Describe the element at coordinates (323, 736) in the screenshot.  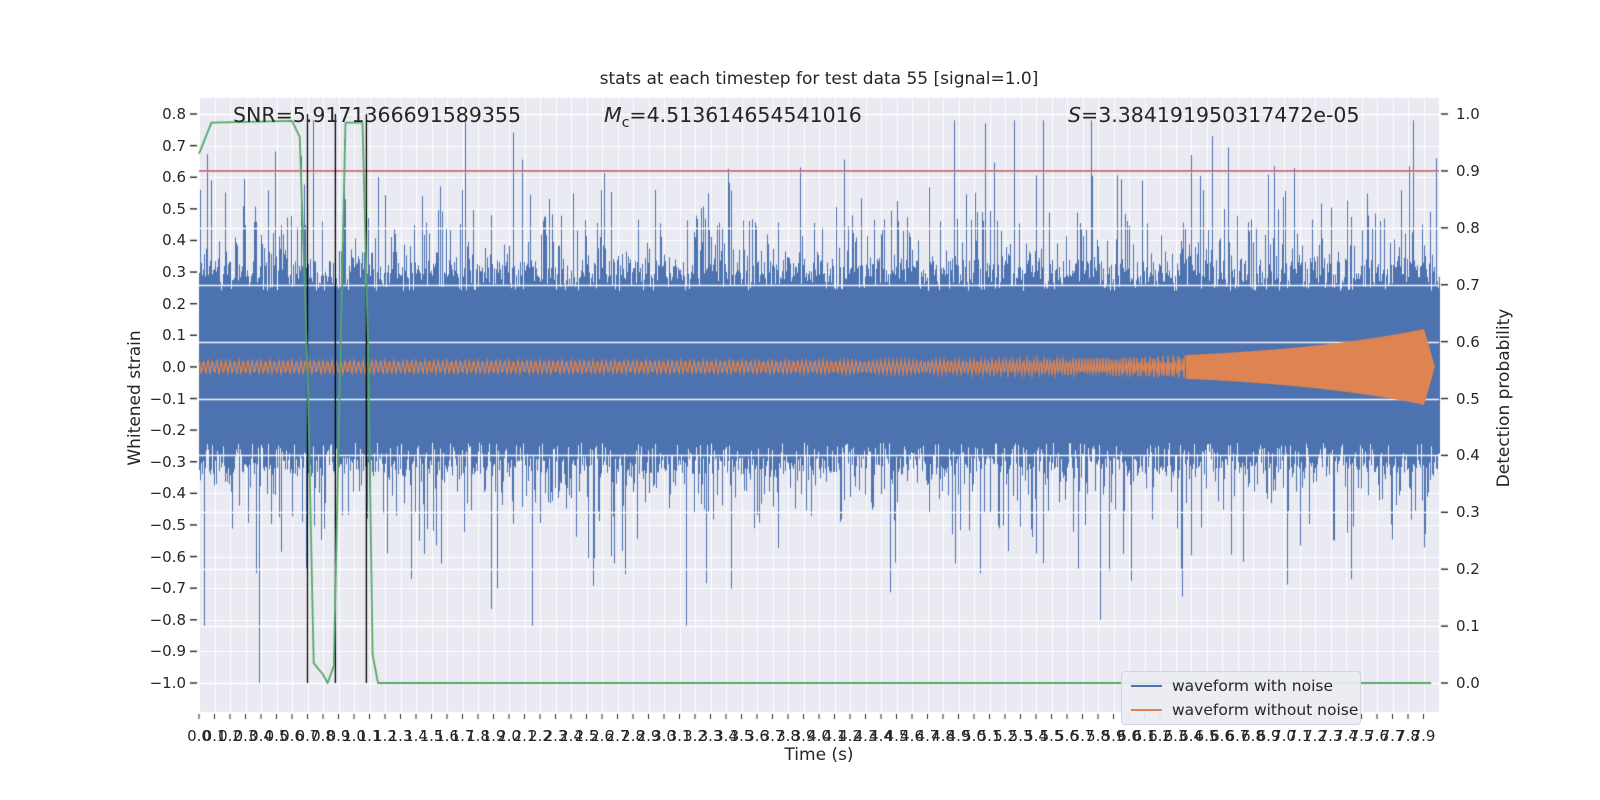
I see `x-tick-label: 0.8` at that location.